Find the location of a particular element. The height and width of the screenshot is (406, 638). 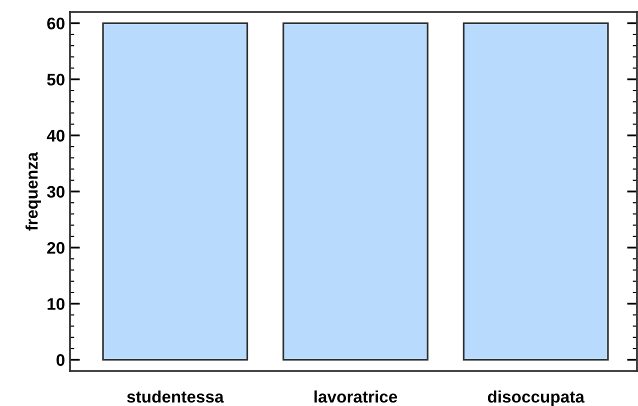

y-tick-label: 30 is located at coordinates (55, 192).